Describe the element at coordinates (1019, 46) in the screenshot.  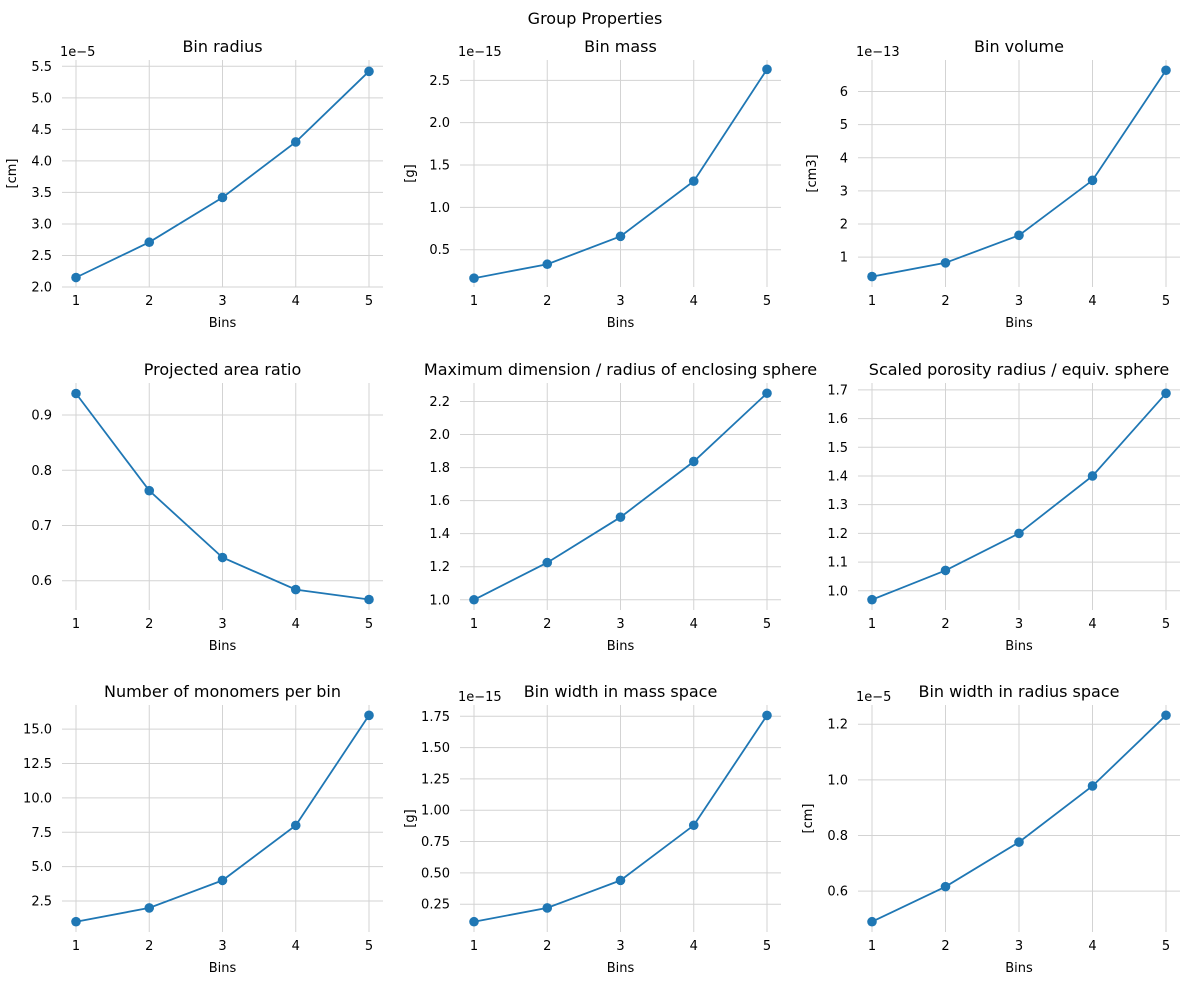
I see `subplot-title: Bin volume` at that location.